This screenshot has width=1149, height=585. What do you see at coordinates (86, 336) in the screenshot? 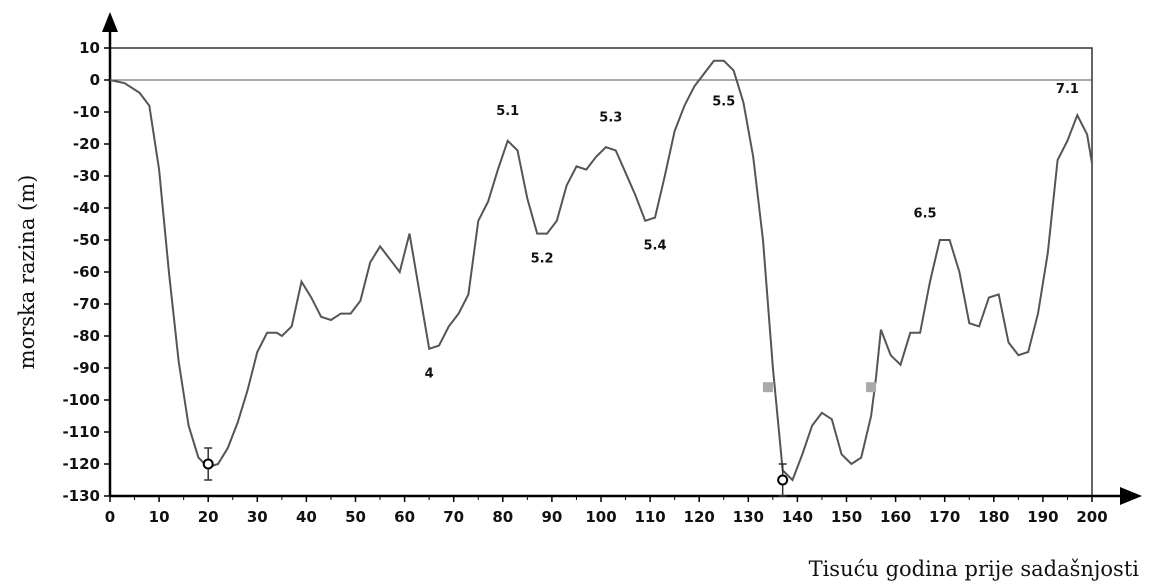
I see `y-tick-label: -80` at bounding box center [86, 336].